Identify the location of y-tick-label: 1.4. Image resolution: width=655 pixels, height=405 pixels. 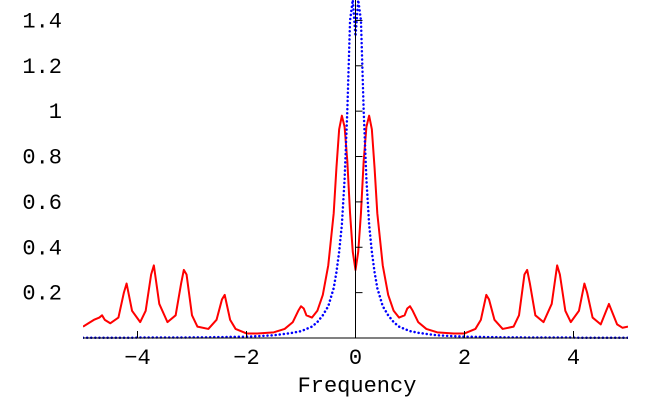
(42, 21).